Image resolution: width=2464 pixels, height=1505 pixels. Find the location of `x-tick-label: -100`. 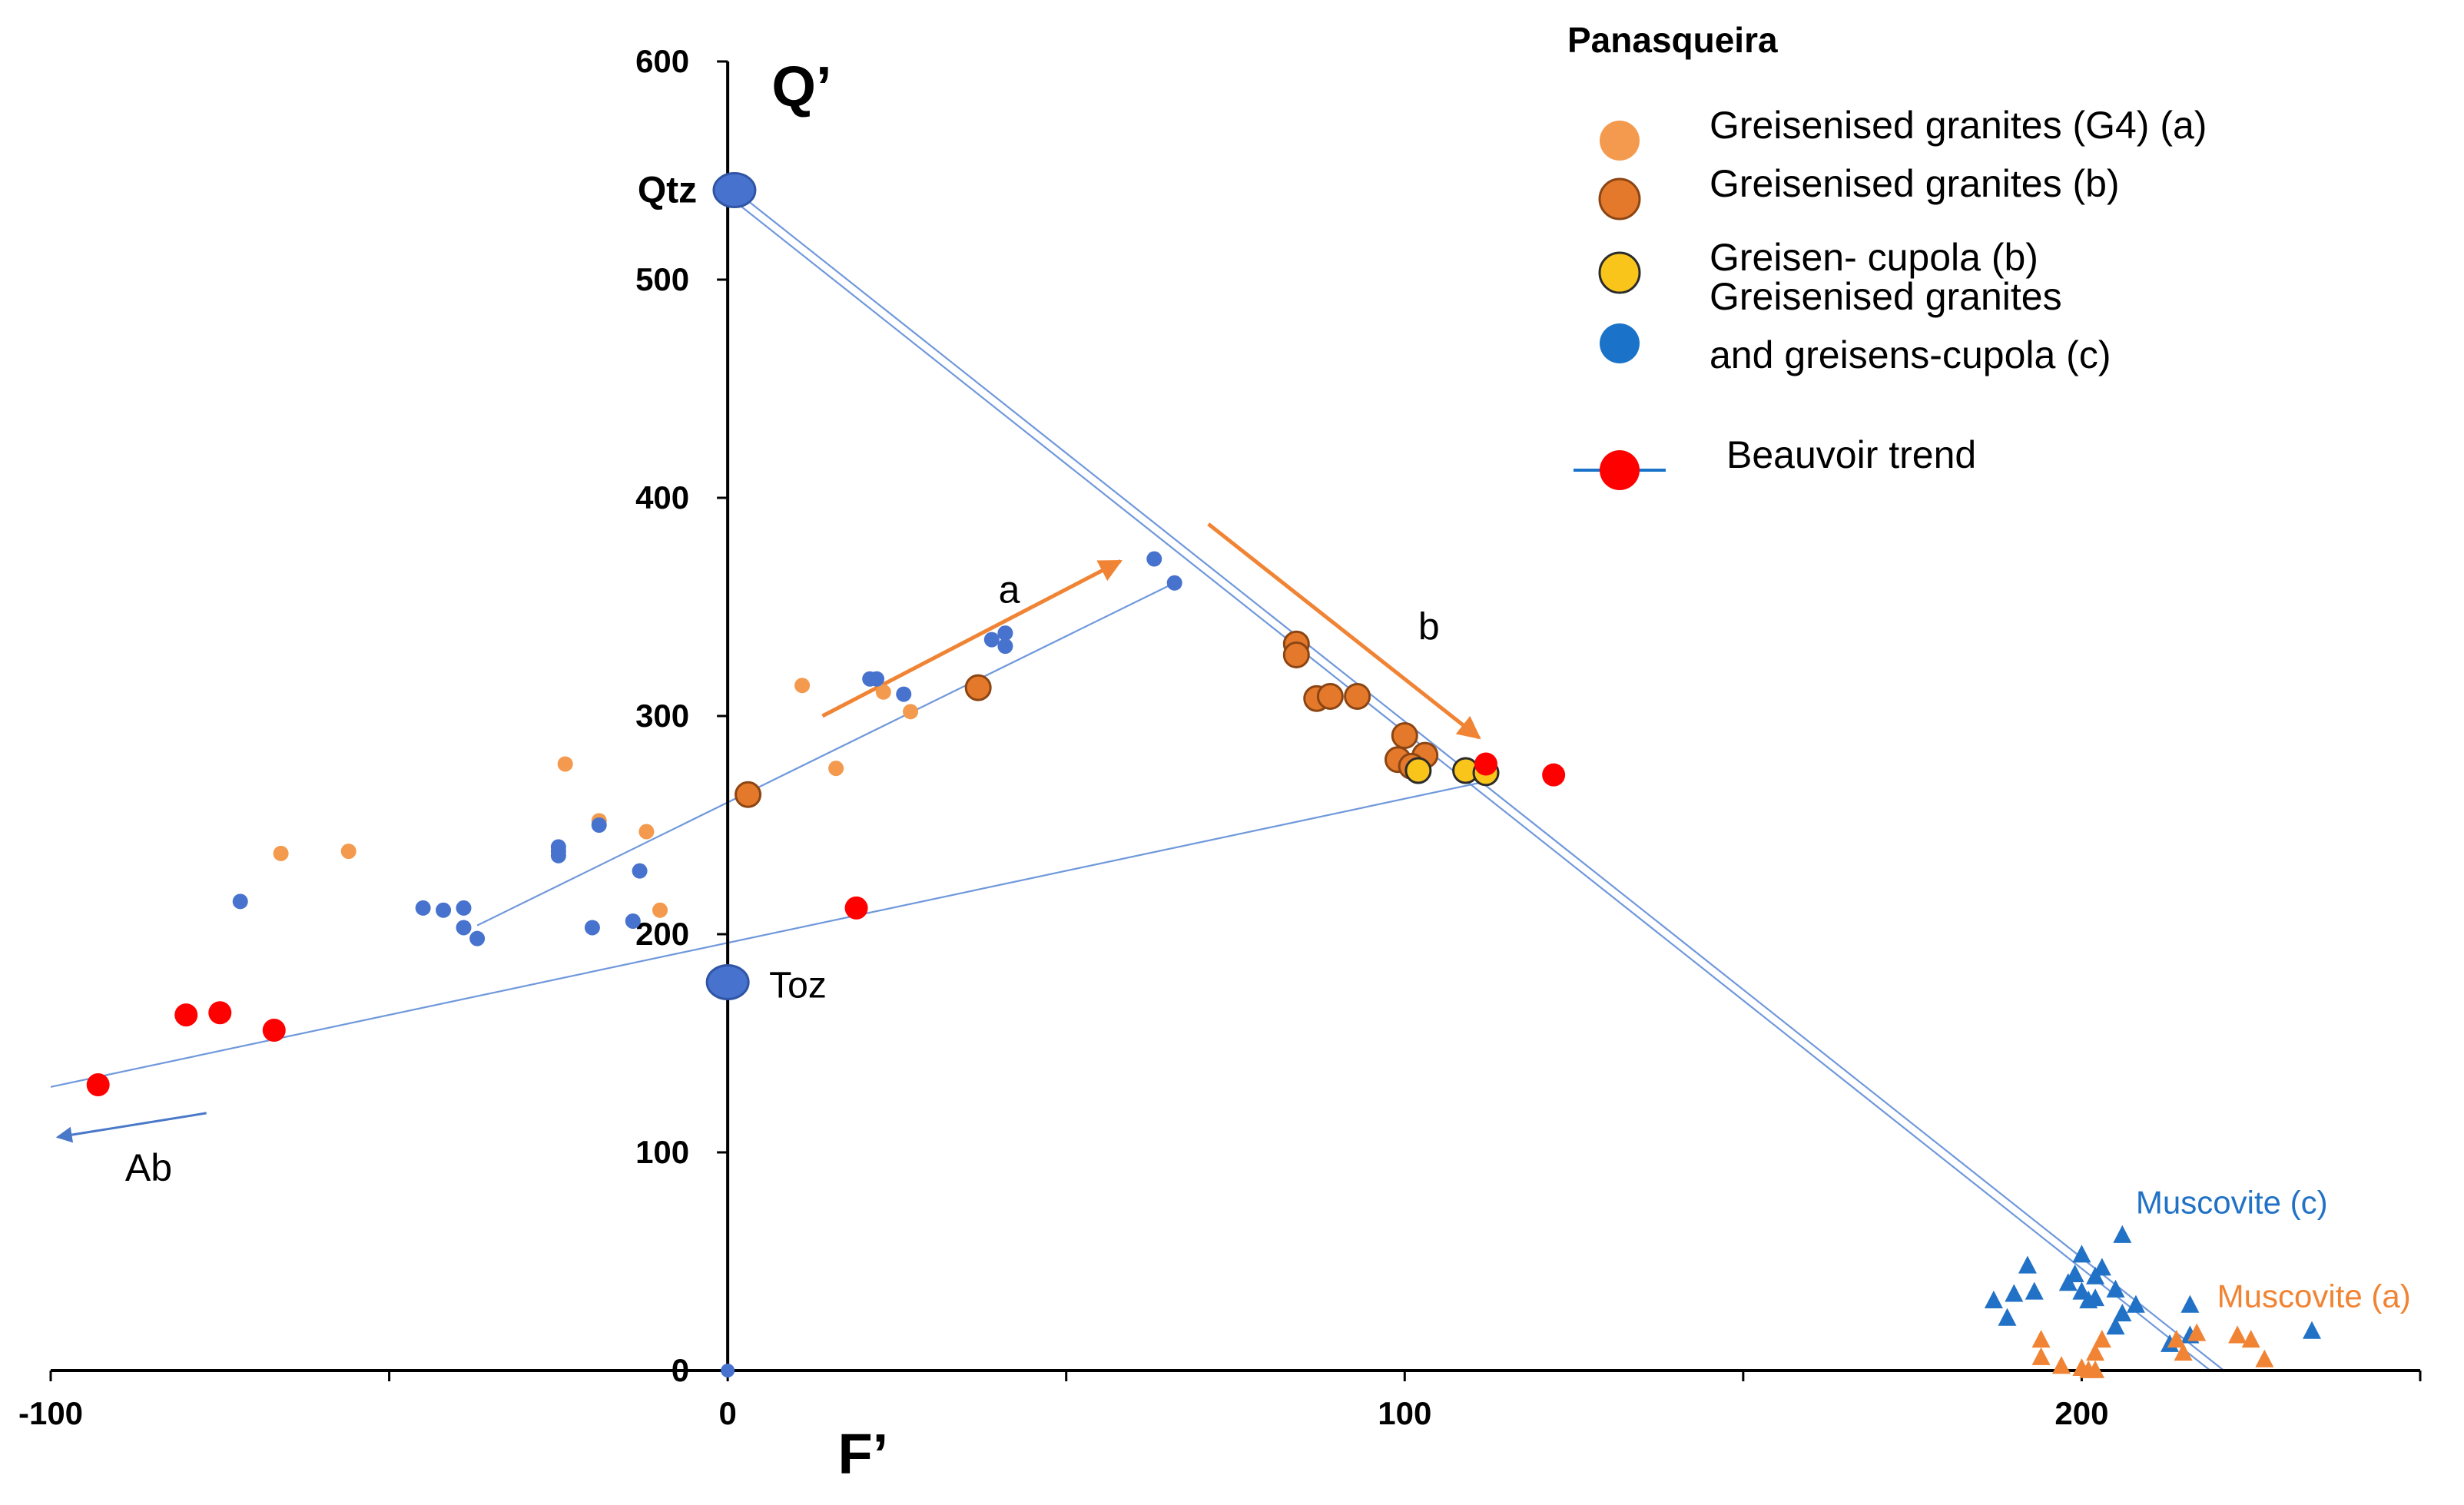

x-tick-label: -100 is located at coordinates (51, 1413).